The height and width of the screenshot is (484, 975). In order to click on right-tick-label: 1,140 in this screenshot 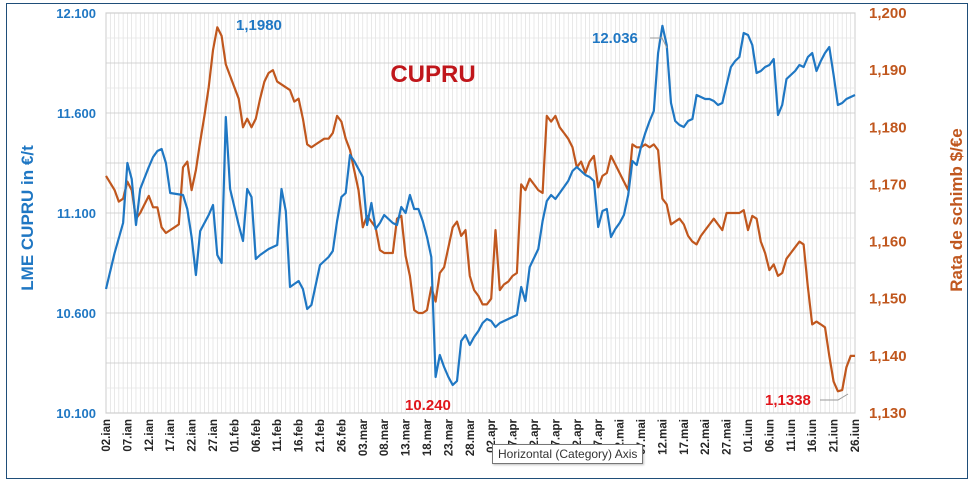, I will do `click(888, 356)`.